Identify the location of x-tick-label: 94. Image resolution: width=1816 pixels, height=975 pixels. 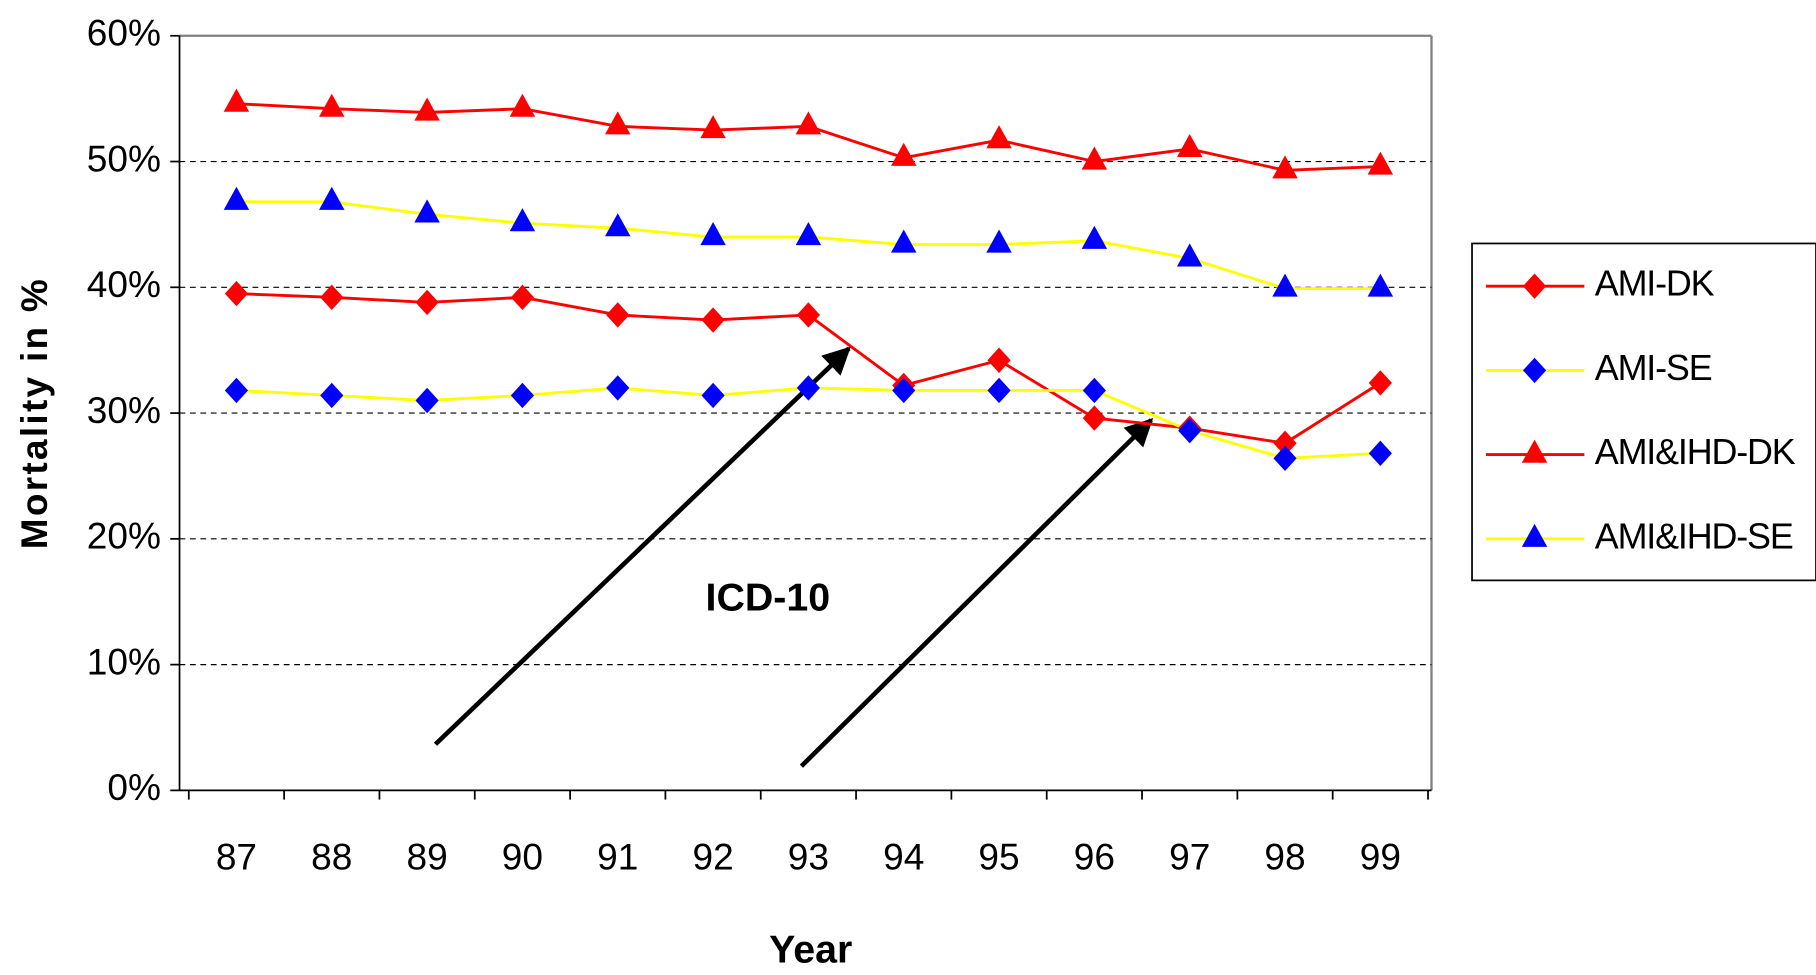
(903, 856).